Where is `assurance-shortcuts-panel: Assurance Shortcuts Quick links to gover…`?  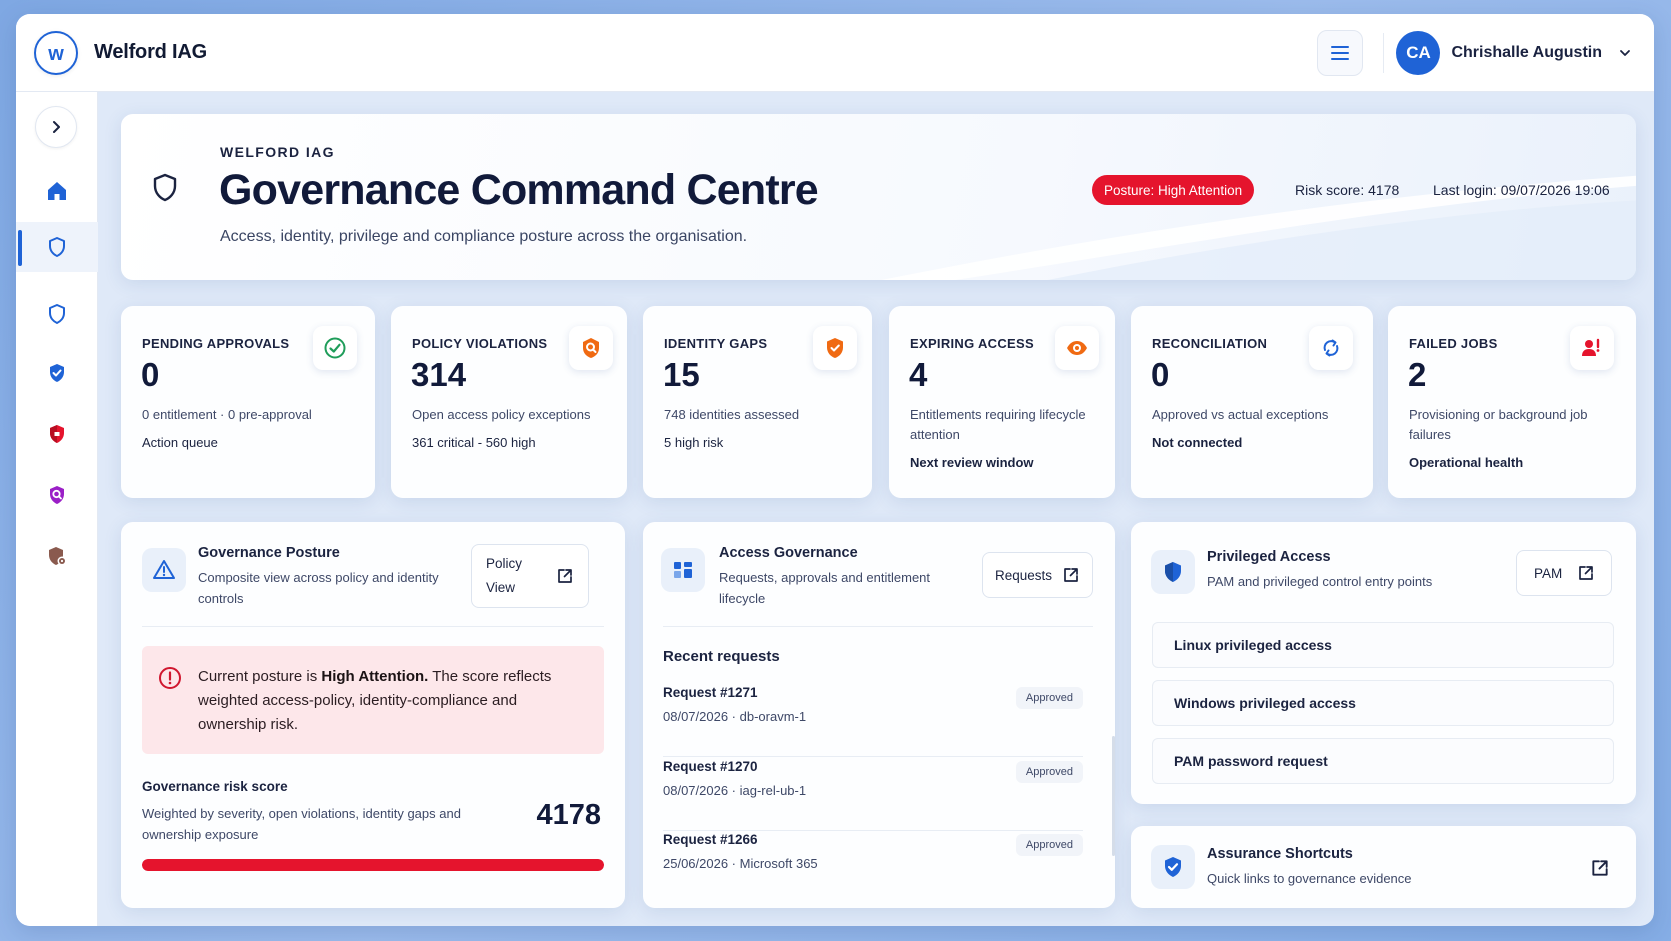 assurance-shortcuts-panel: Assurance Shortcuts Quick links to gover… is located at coordinates (1383, 867).